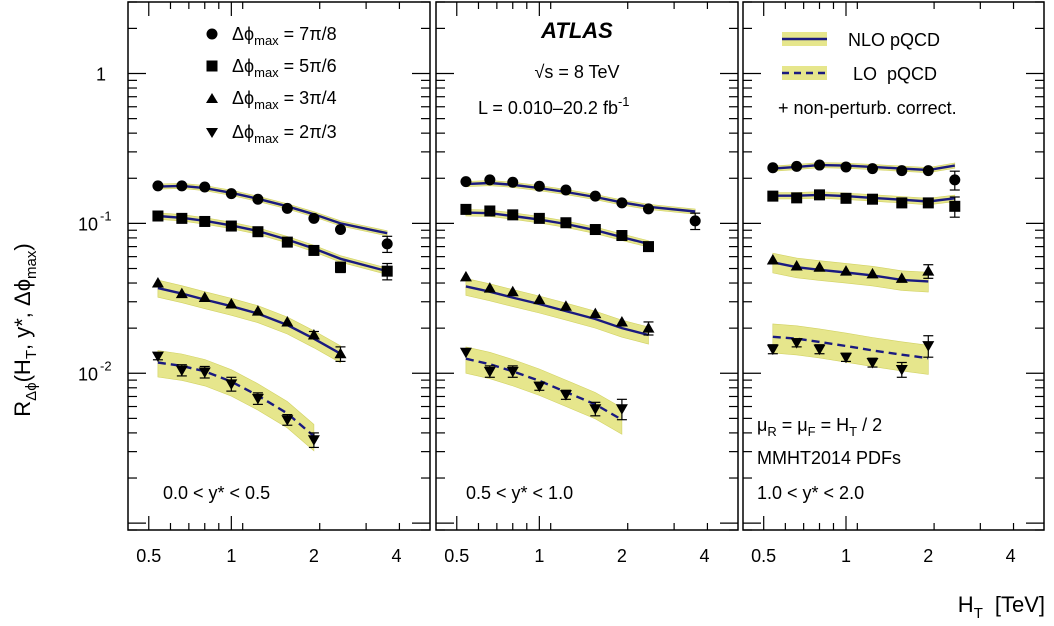  What do you see at coordinates (212, 66) in the screenshot?
I see `legend-square-marker` at bounding box center [212, 66].